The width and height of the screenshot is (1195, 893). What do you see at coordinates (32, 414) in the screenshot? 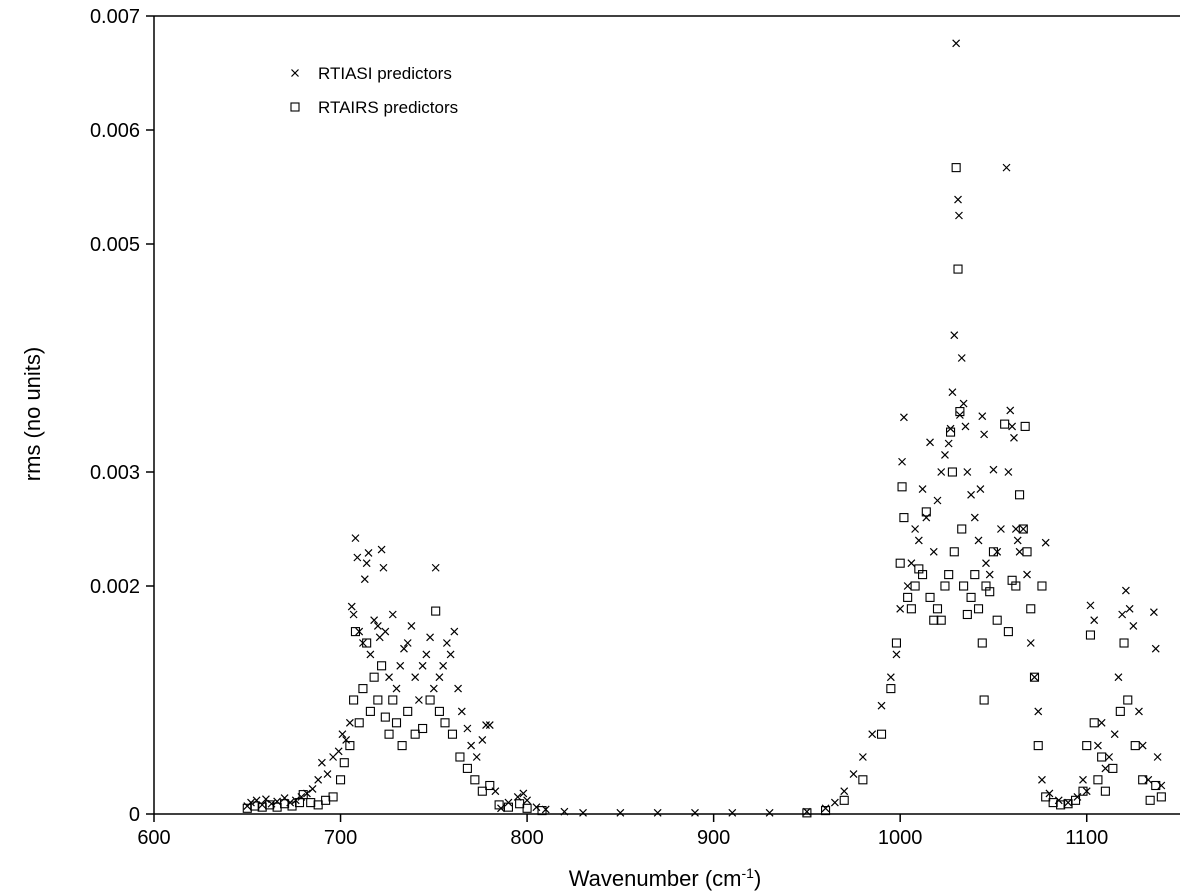
I see `y-axis-label: rms (no units)` at bounding box center [32, 414].